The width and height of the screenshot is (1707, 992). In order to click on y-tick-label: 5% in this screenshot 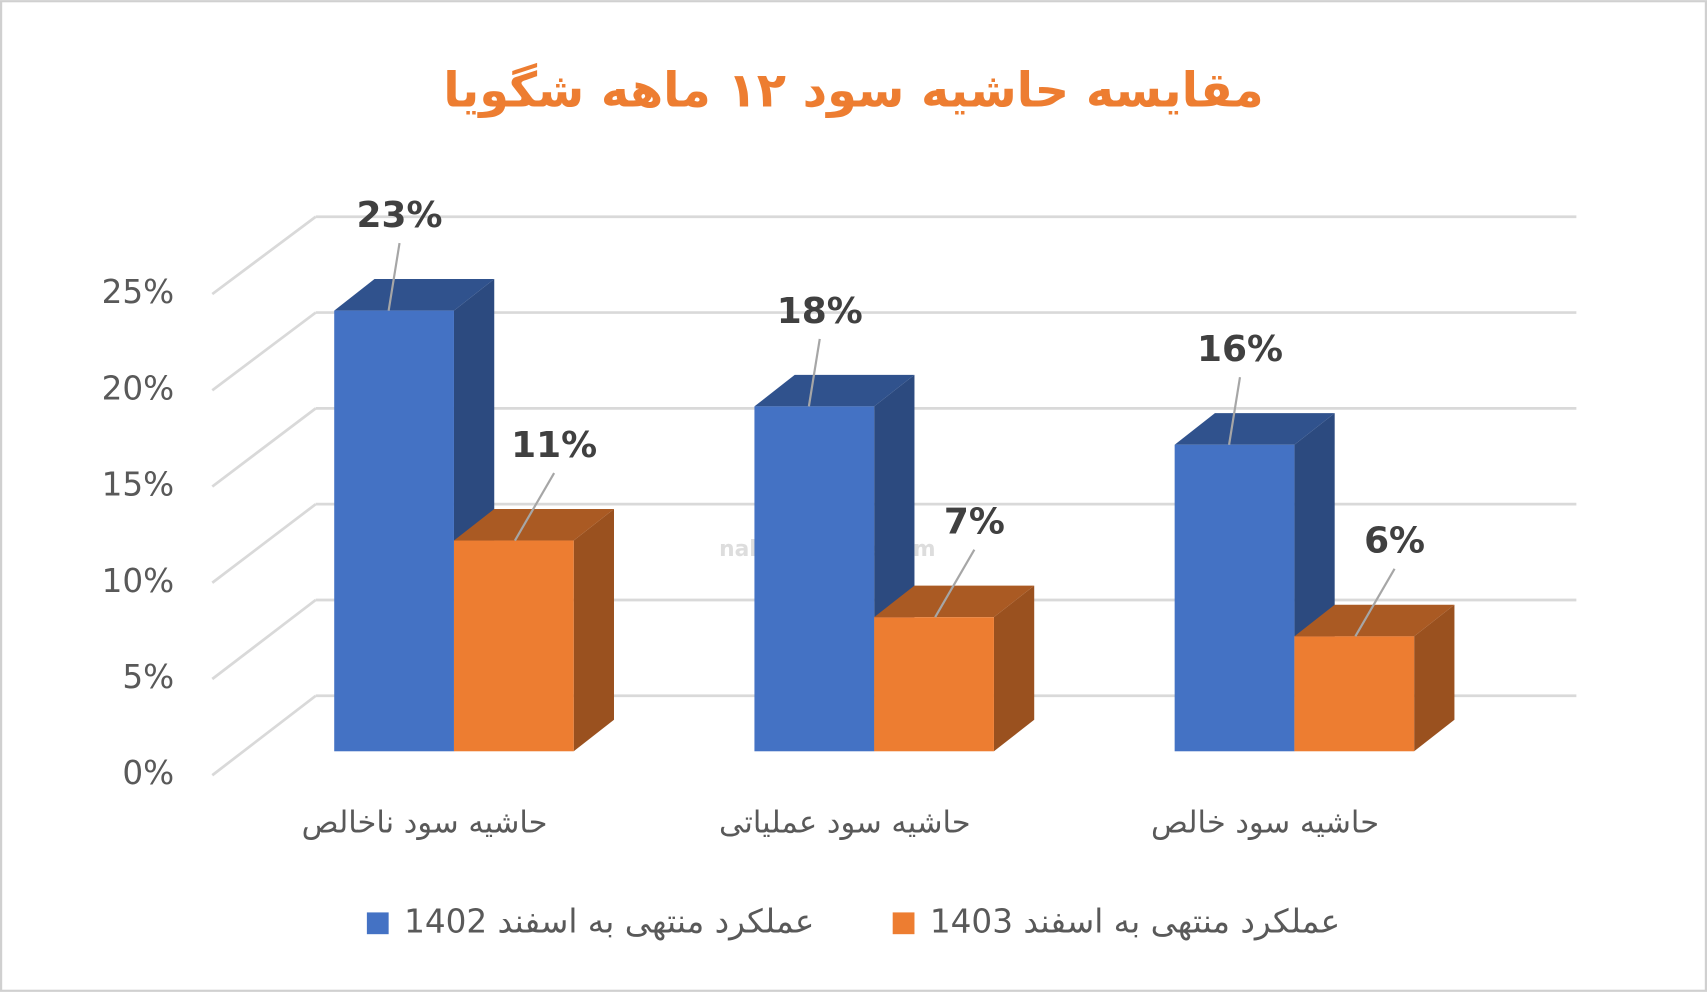, I will do `click(148, 677)`.